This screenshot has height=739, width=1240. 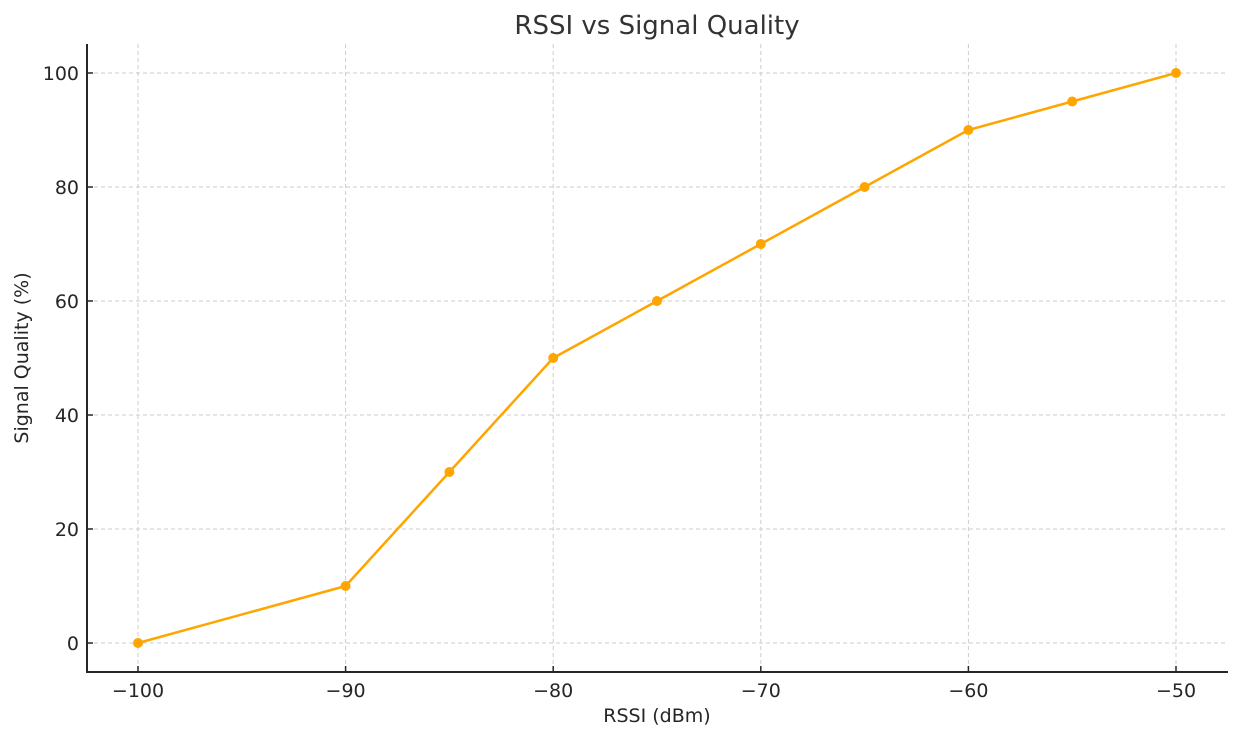 What do you see at coordinates (761, 691) in the screenshot?
I see `x-tick-label: −70` at bounding box center [761, 691].